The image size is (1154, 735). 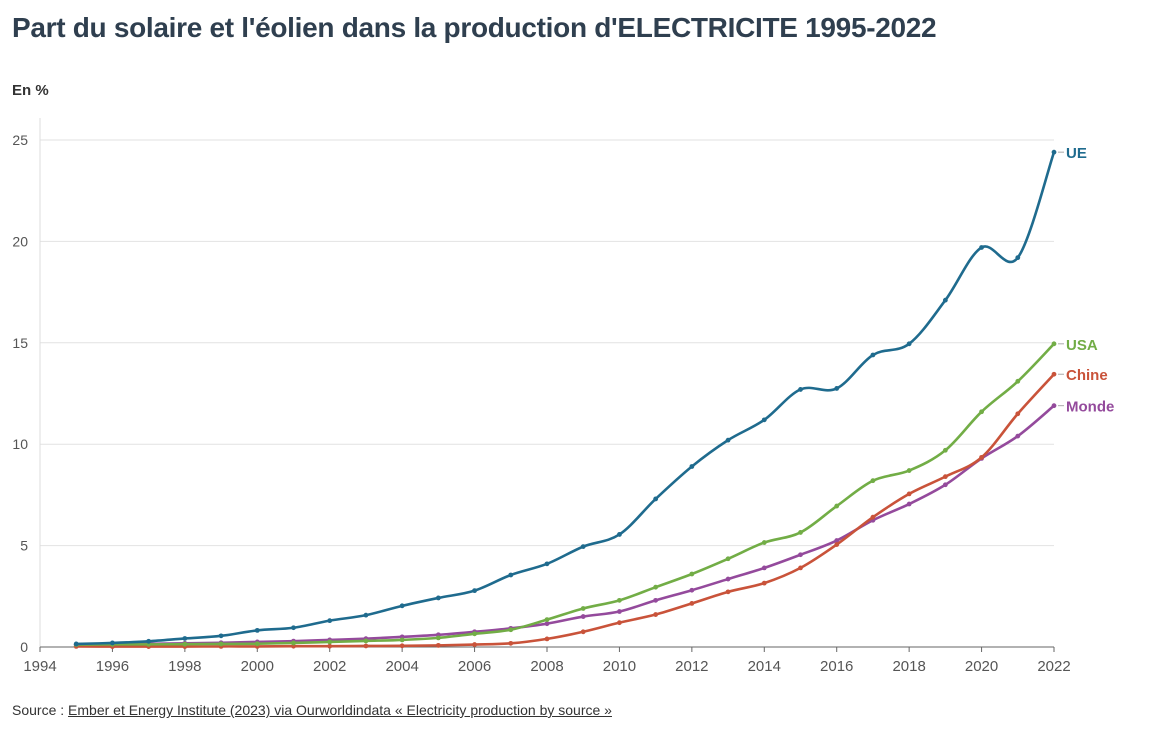 I want to click on x-tick-label: 2008, so click(x=546, y=666).